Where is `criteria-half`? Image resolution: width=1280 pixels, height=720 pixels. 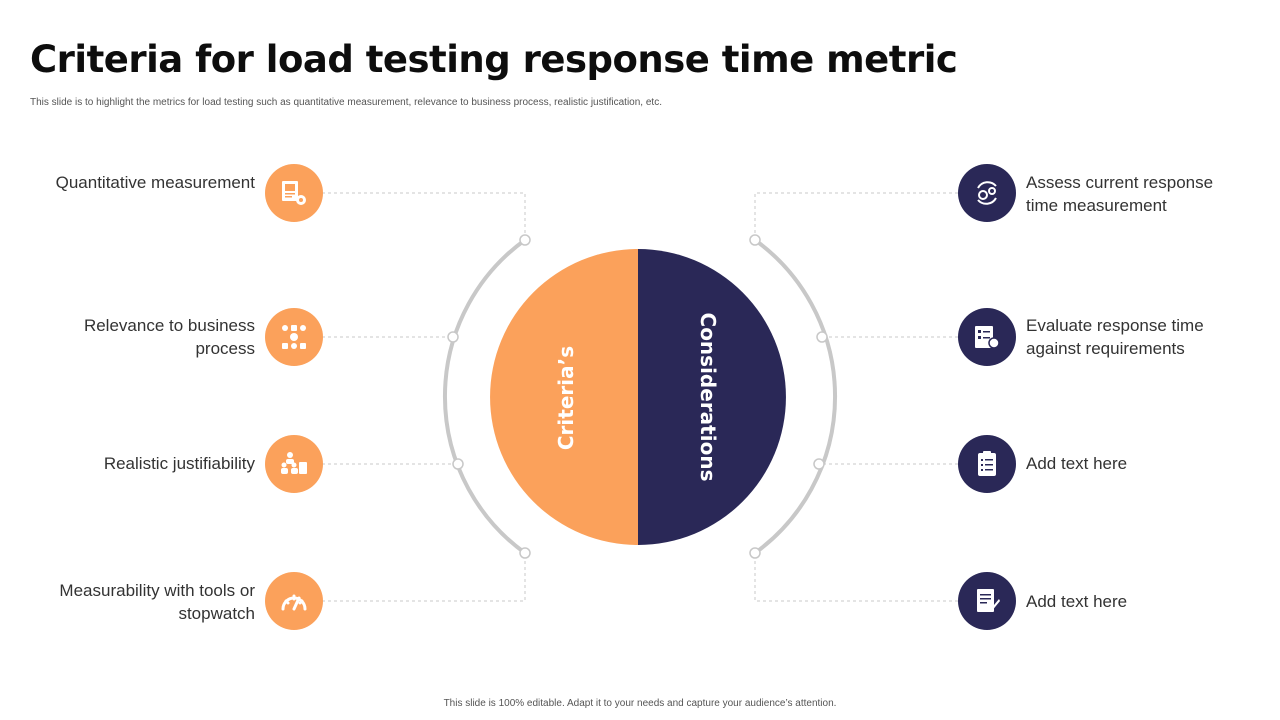 criteria-half is located at coordinates (564, 397).